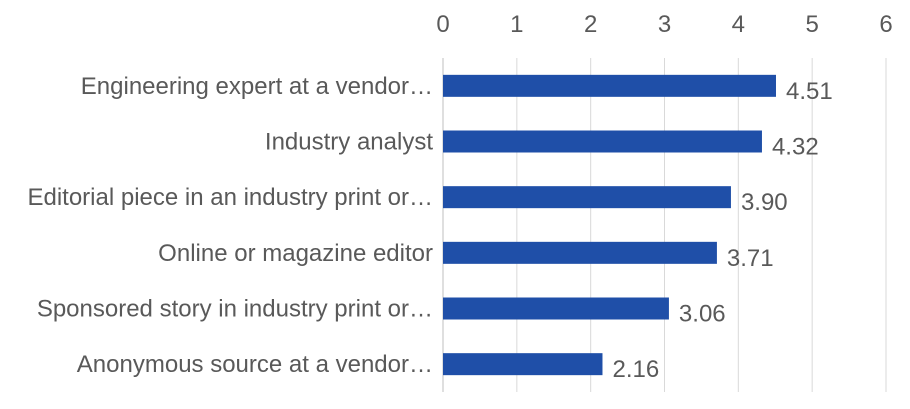 This screenshot has height=409, width=910. I want to click on data-label: 3.06, so click(702, 314).